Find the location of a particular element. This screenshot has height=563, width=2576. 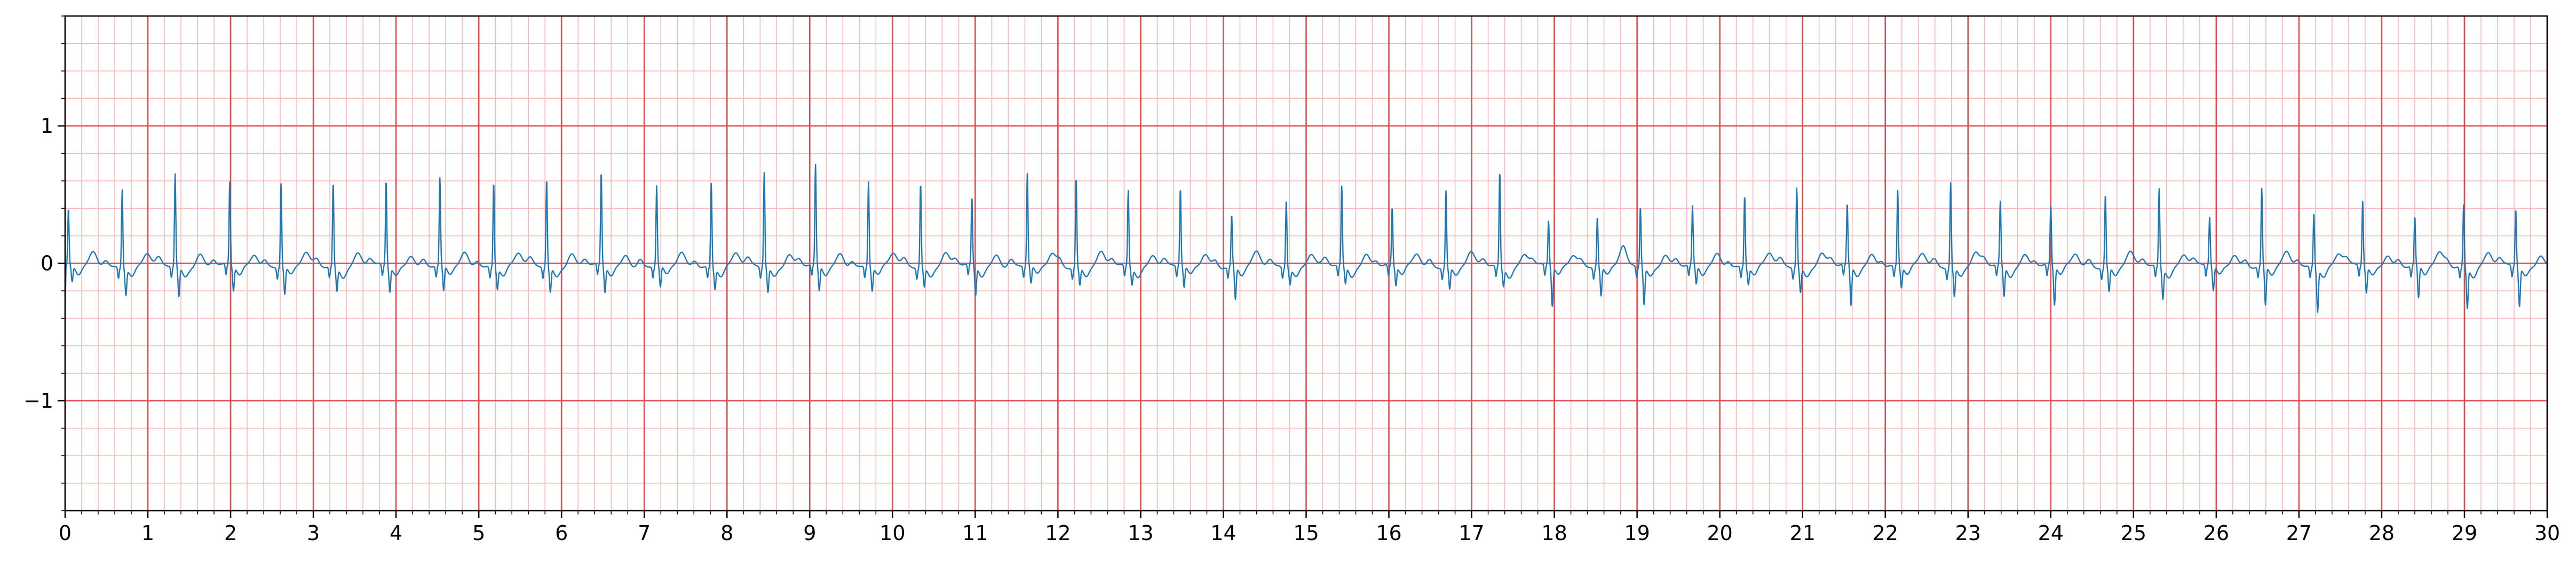

x-tick-label: 6 is located at coordinates (561, 533).